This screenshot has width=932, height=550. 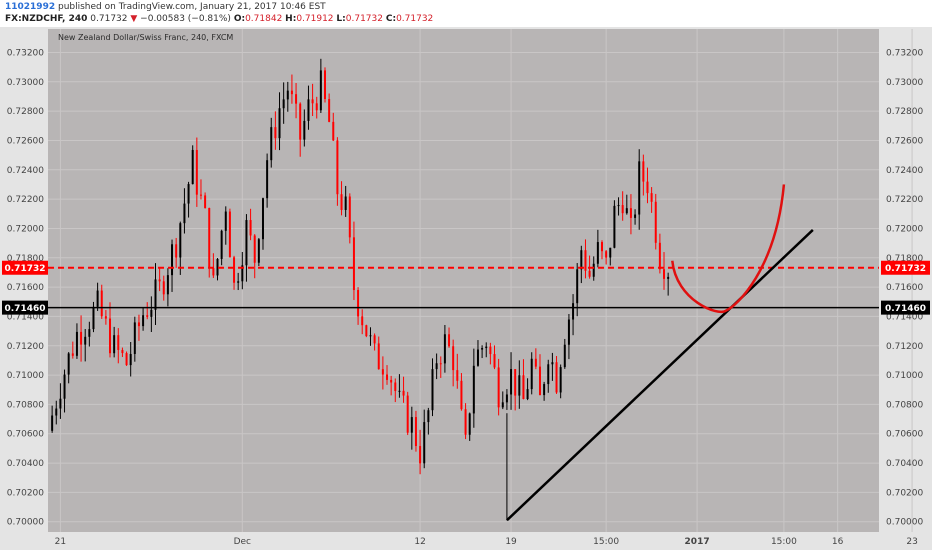 I want to click on x-tick-label: 16, so click(x=838, y=542).